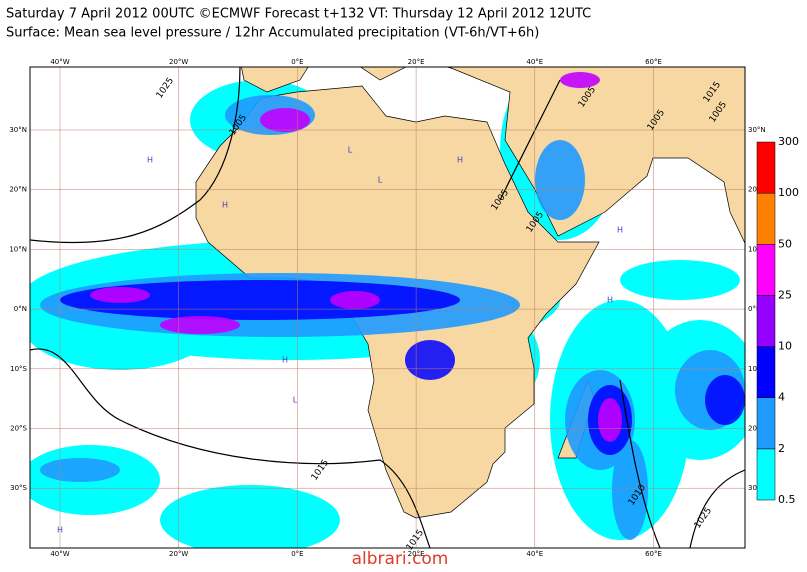 The height and width of the screenshot is (572, 807). I want to click on colorbar-label: 0.5, so click(787, 499).